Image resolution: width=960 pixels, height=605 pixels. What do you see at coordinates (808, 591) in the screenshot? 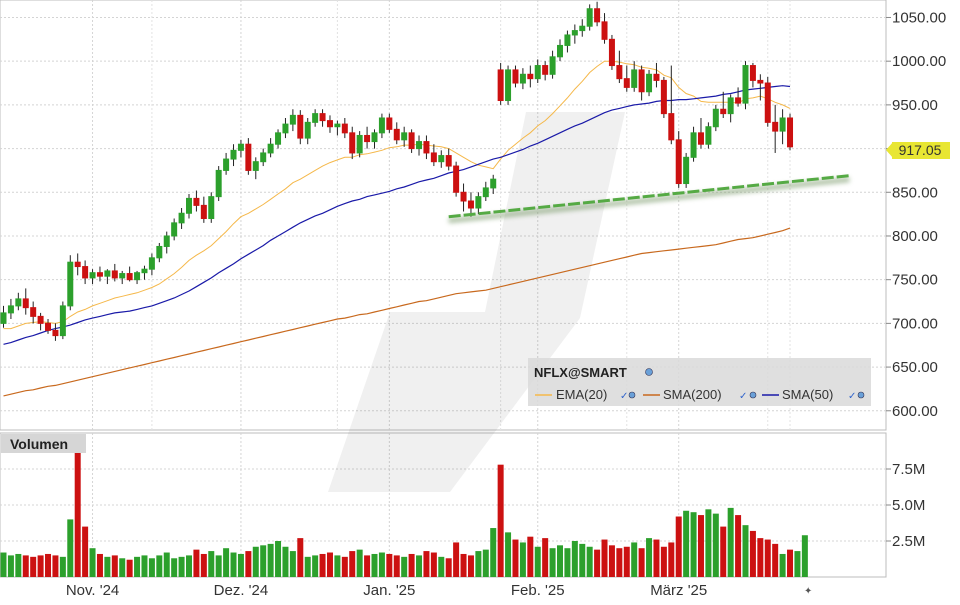
I see `scroll-arrow-icon: ✦` at bounding box center [808, 591].